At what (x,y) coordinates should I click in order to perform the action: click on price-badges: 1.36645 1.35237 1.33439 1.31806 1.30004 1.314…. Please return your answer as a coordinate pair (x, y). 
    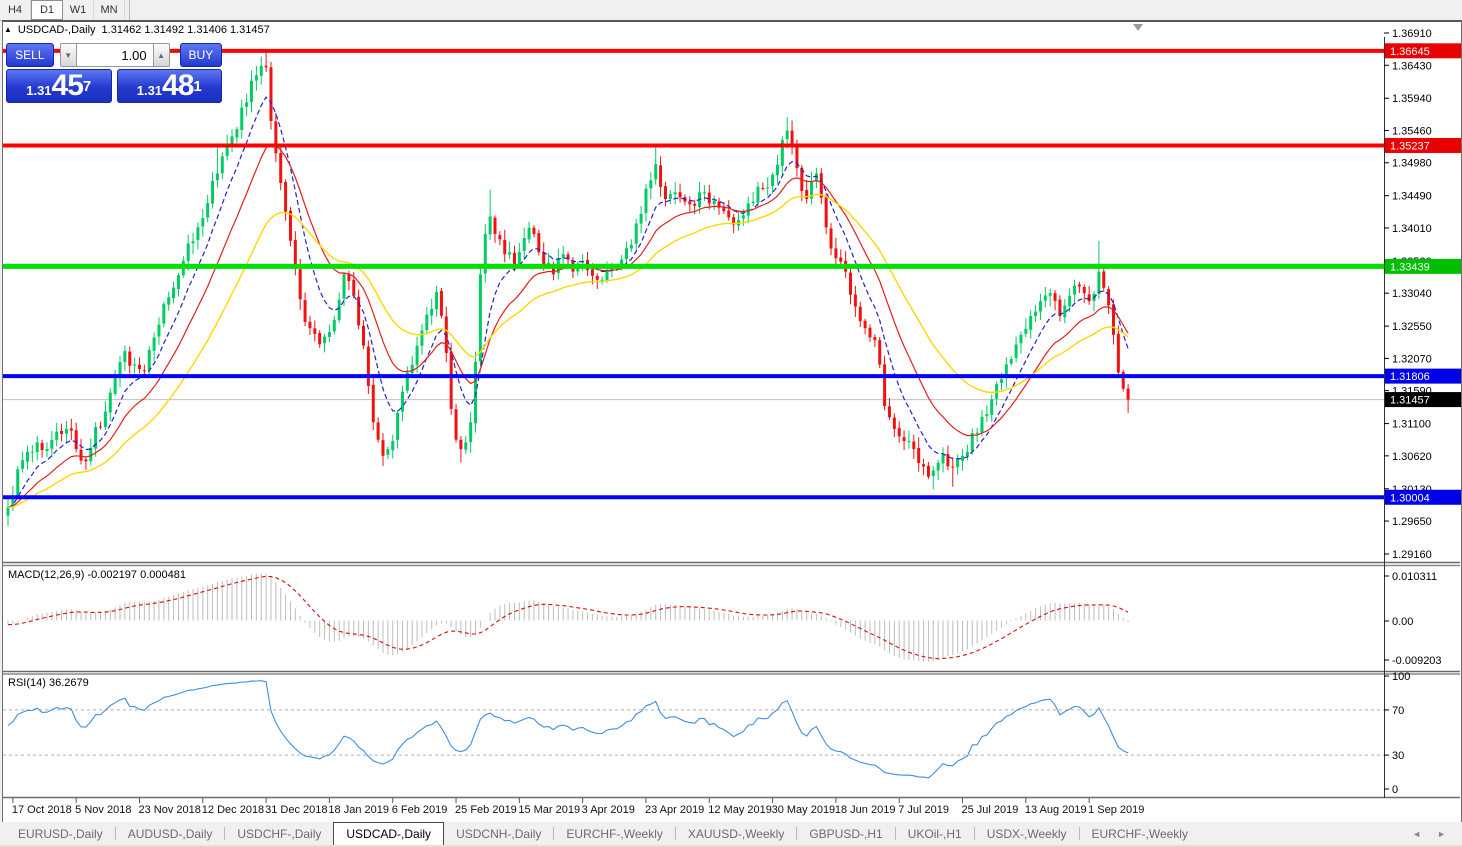
    Looking at the image, I should click on (1423, 274).